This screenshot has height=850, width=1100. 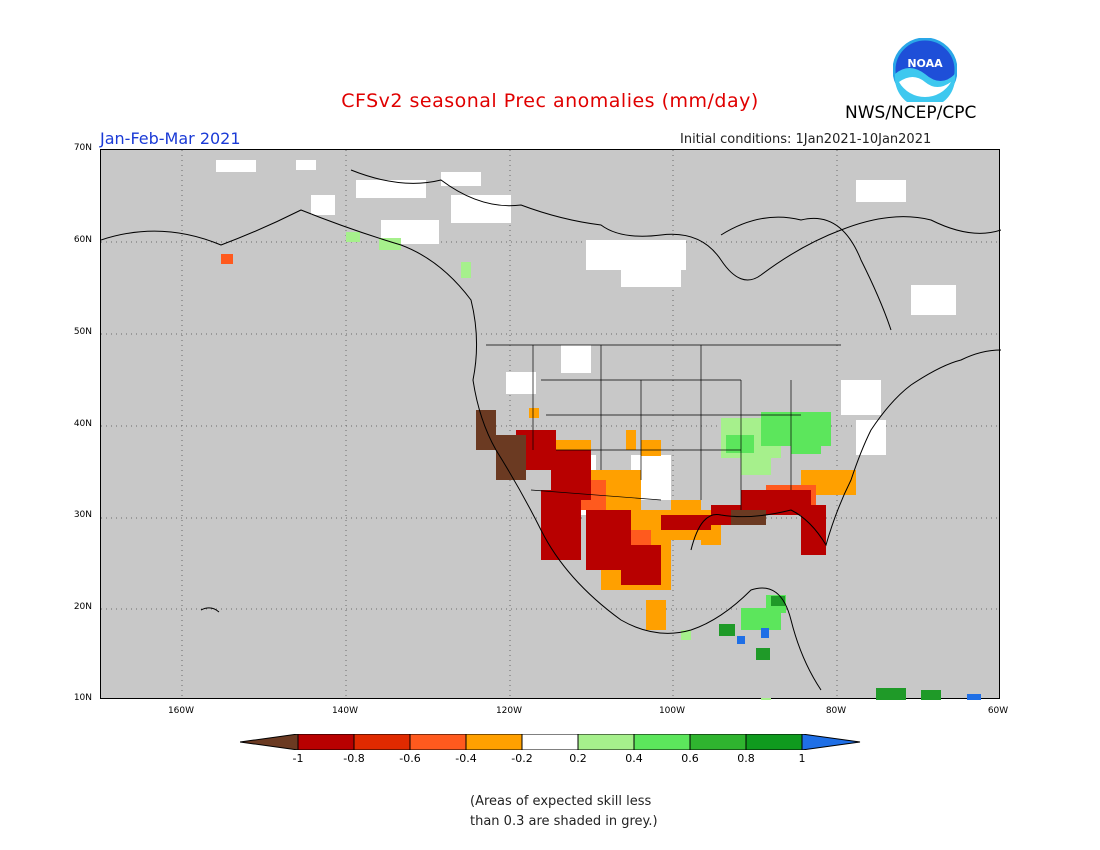 What do you see at coordinates (522, 758) in the screenshot?
I see `colorbar-label: -0.2` at bounding box center [522, 758].